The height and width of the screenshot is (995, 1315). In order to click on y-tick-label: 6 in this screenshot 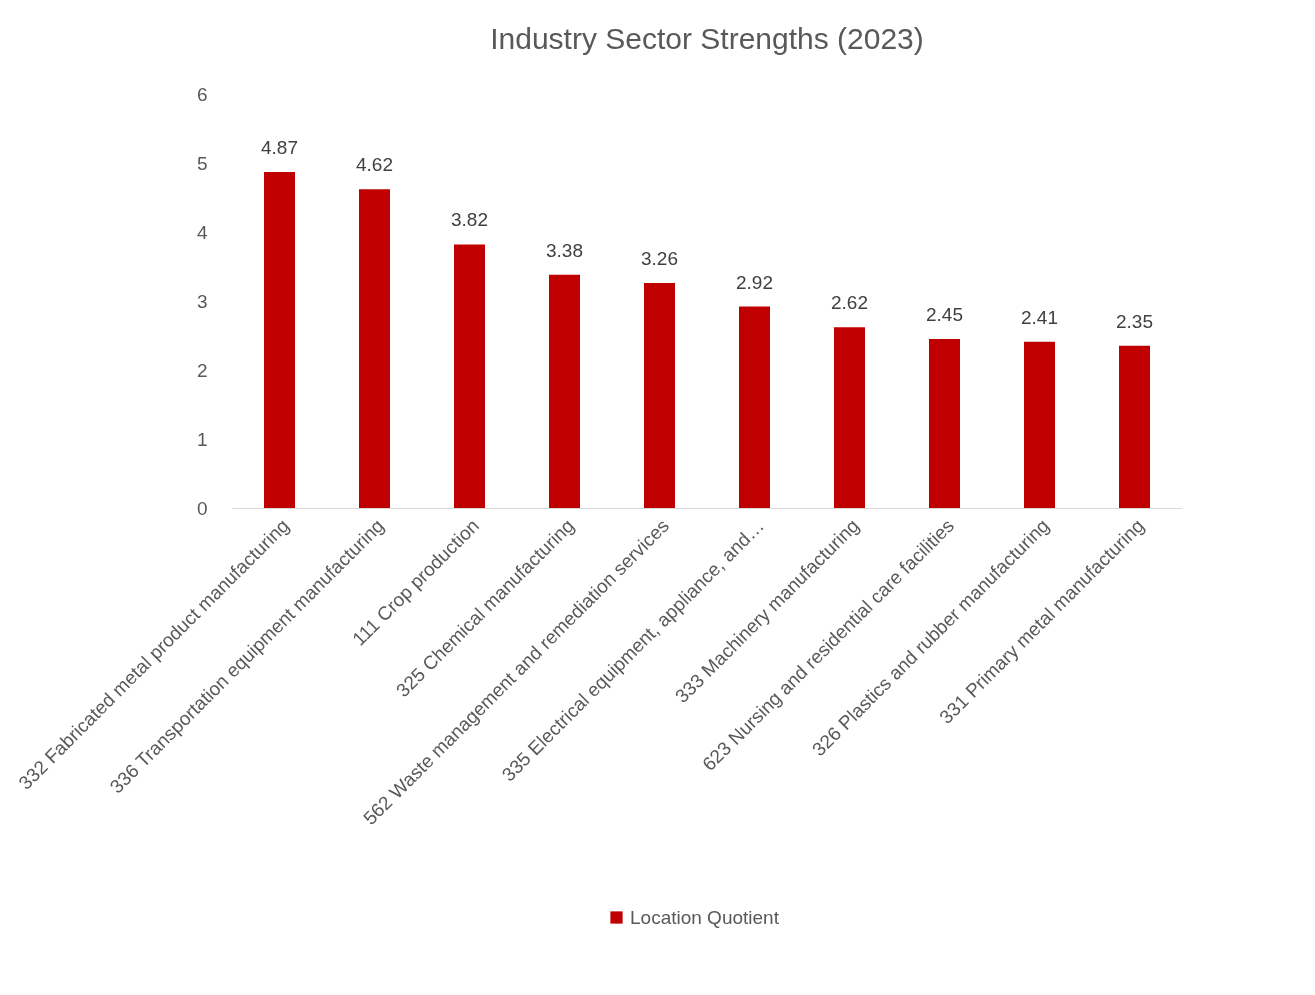, I will do `click(202, 94)`.